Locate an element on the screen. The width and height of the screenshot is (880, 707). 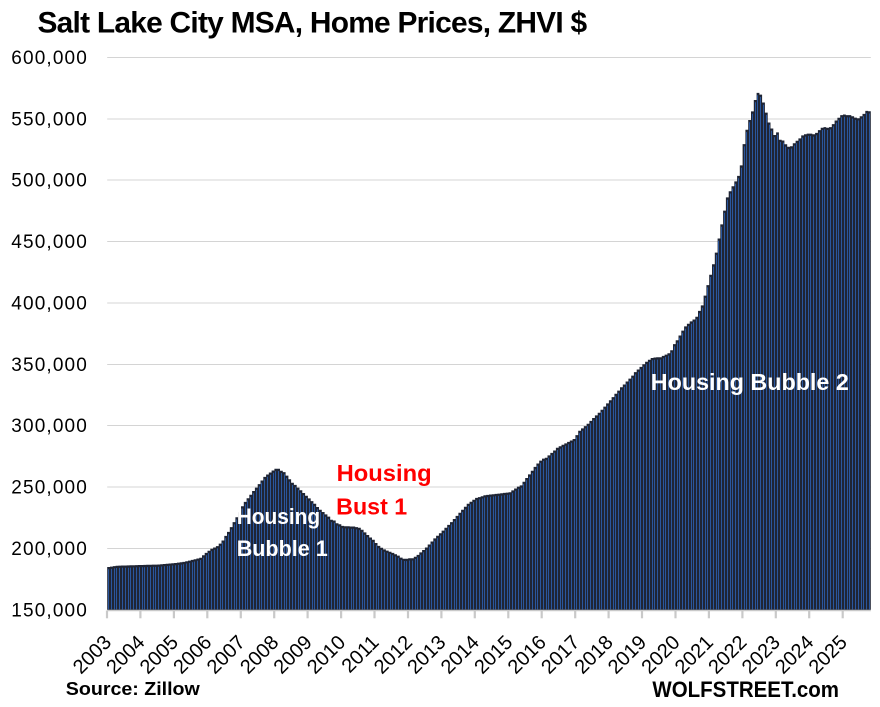
svg-text: Housing Bubble 2 is located at coordinates (750, 382).